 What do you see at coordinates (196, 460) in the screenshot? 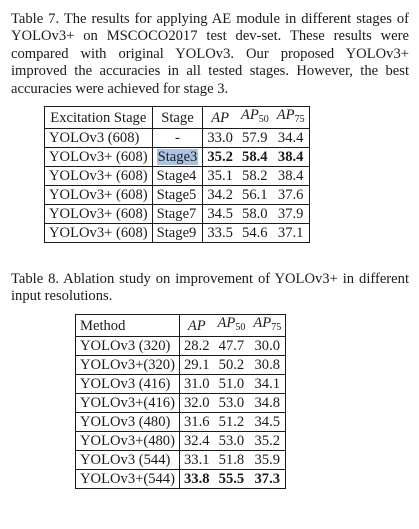
I see `cell-ap: 33.1` at bounding box center [196, 460].